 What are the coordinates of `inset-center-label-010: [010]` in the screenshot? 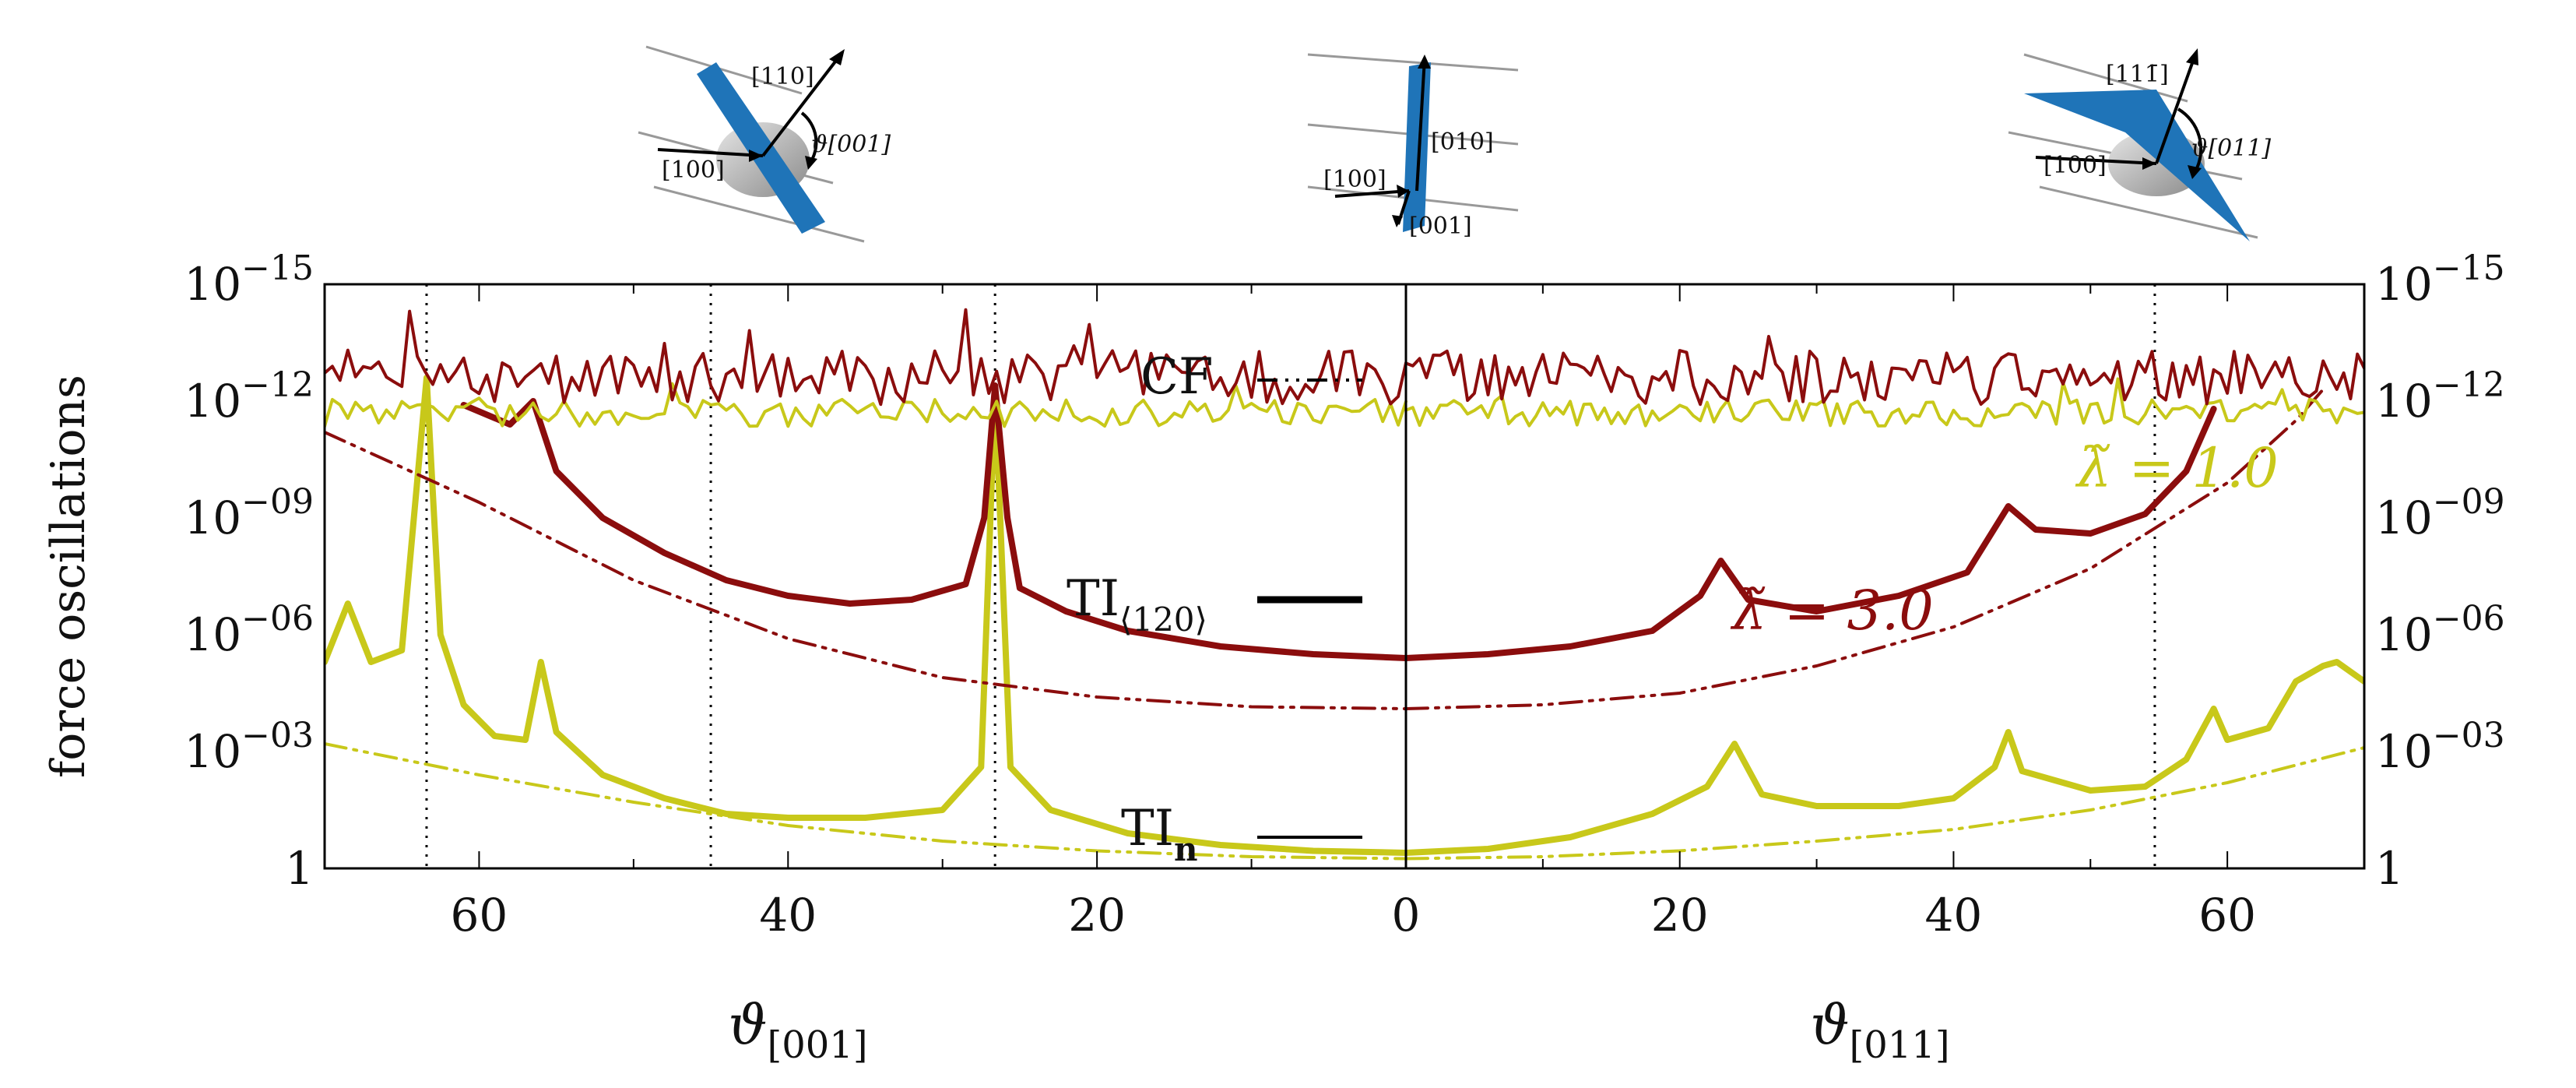 It's located at (1463, 142).